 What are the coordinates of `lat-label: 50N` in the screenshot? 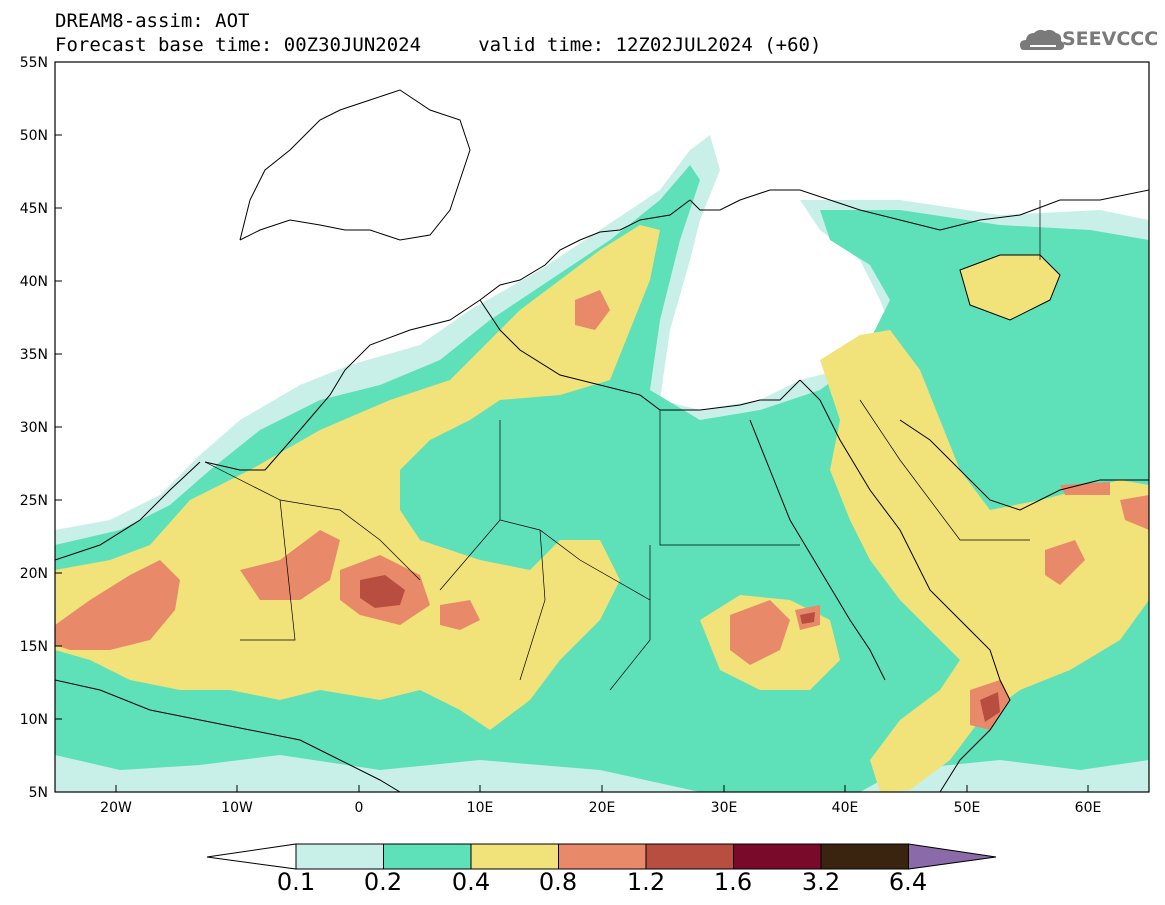 It's located at (34, 136).